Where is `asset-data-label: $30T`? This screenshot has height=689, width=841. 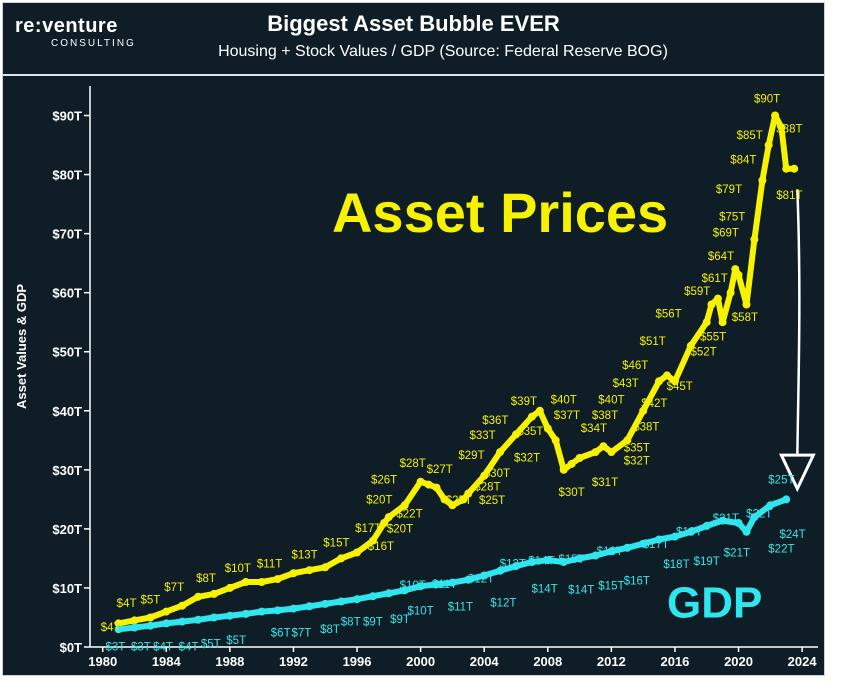 asset-data-label: $30T is located at coordinates (497, 474).